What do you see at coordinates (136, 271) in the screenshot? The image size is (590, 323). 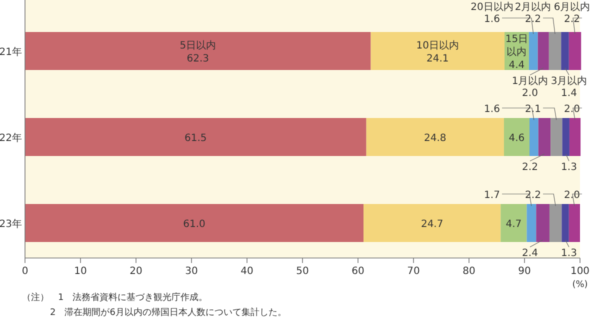 I see `x-tick-label: 20` at bounding box center [136, 271].